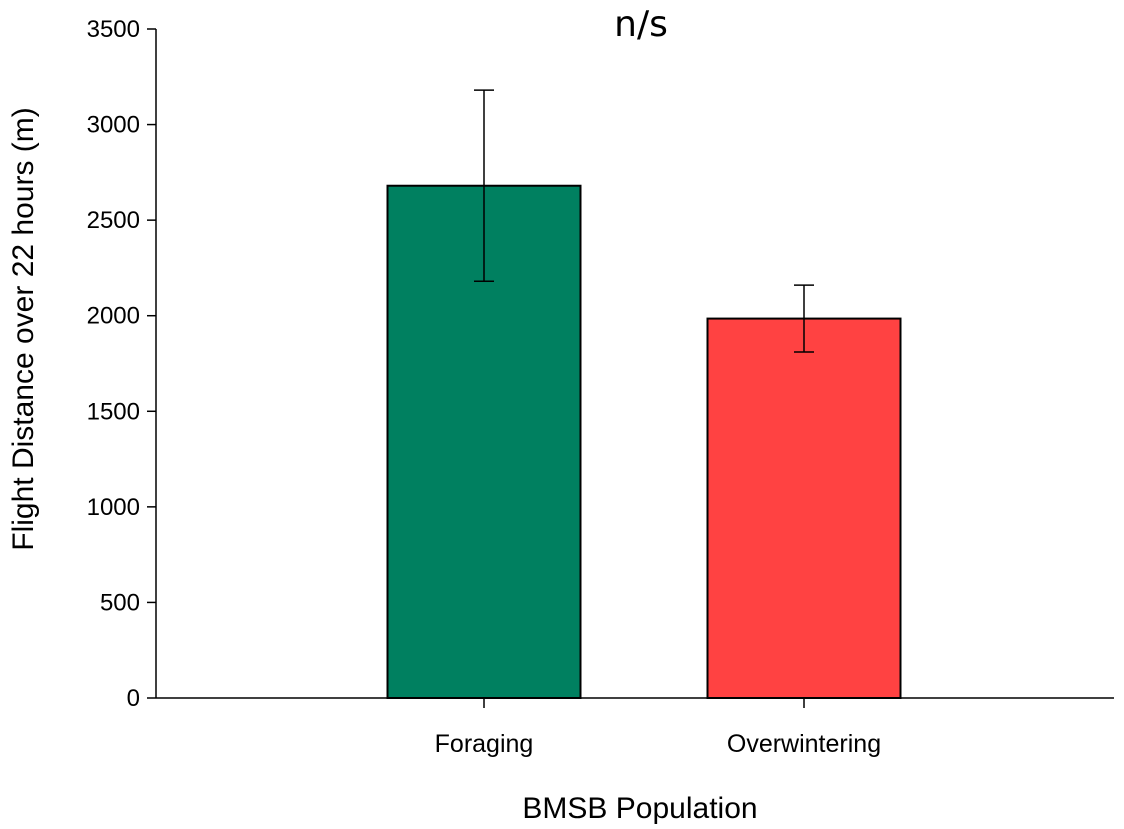 The width and height of the screenshot is (1124, 829). Describe the element at coordinates (113, 316) in the screenshot. I see `y-tick-label: 2000` at that location.